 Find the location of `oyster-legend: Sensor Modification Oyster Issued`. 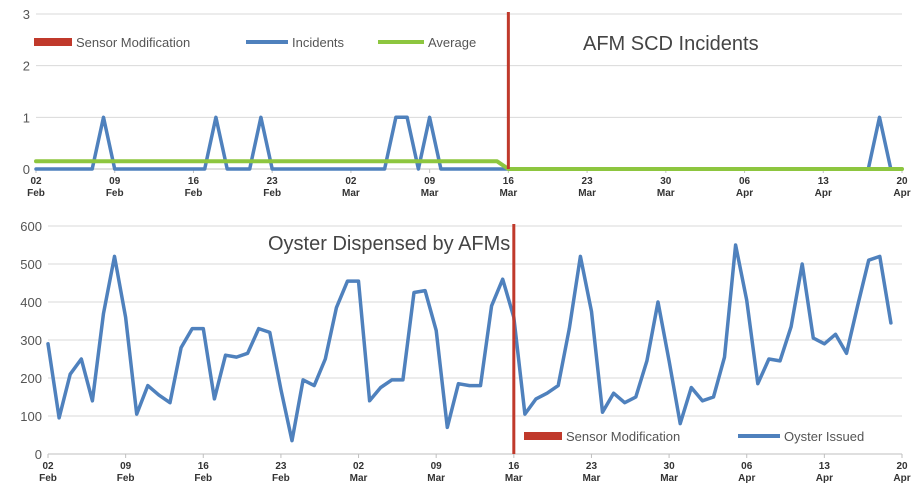

oyster-legend: Sensor Modification Oyster Issued is located at coordinates (694, 436).